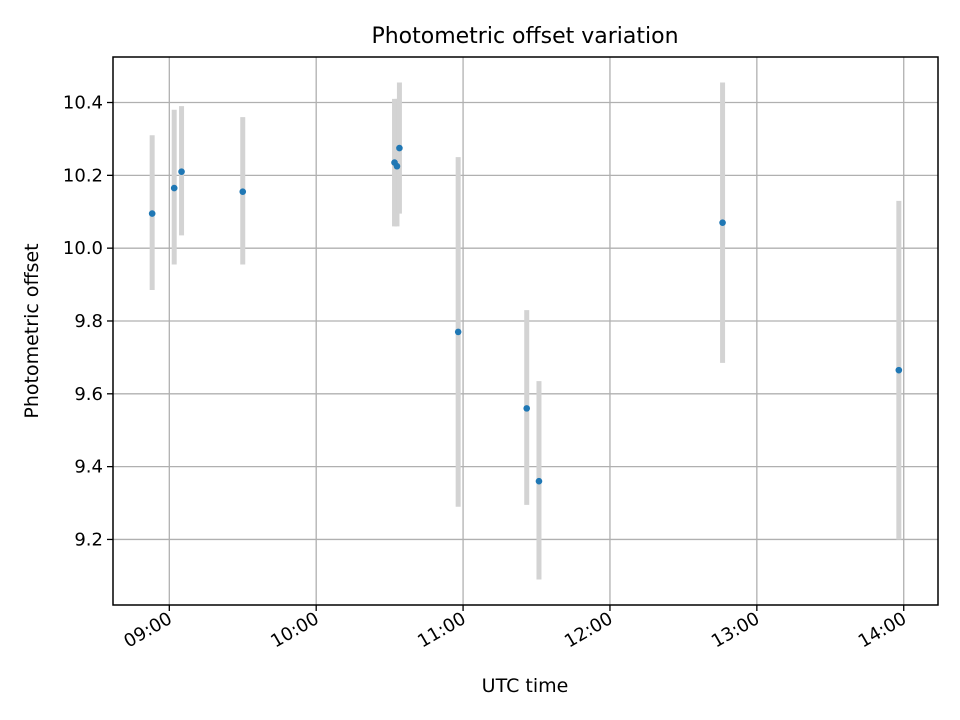 The height and width of the screenshot is (720, 960). What do you see at coordinates (88, 467) in the screenshot?
I see `y-tick-label: 9.4` at bounding box center [88, 467].